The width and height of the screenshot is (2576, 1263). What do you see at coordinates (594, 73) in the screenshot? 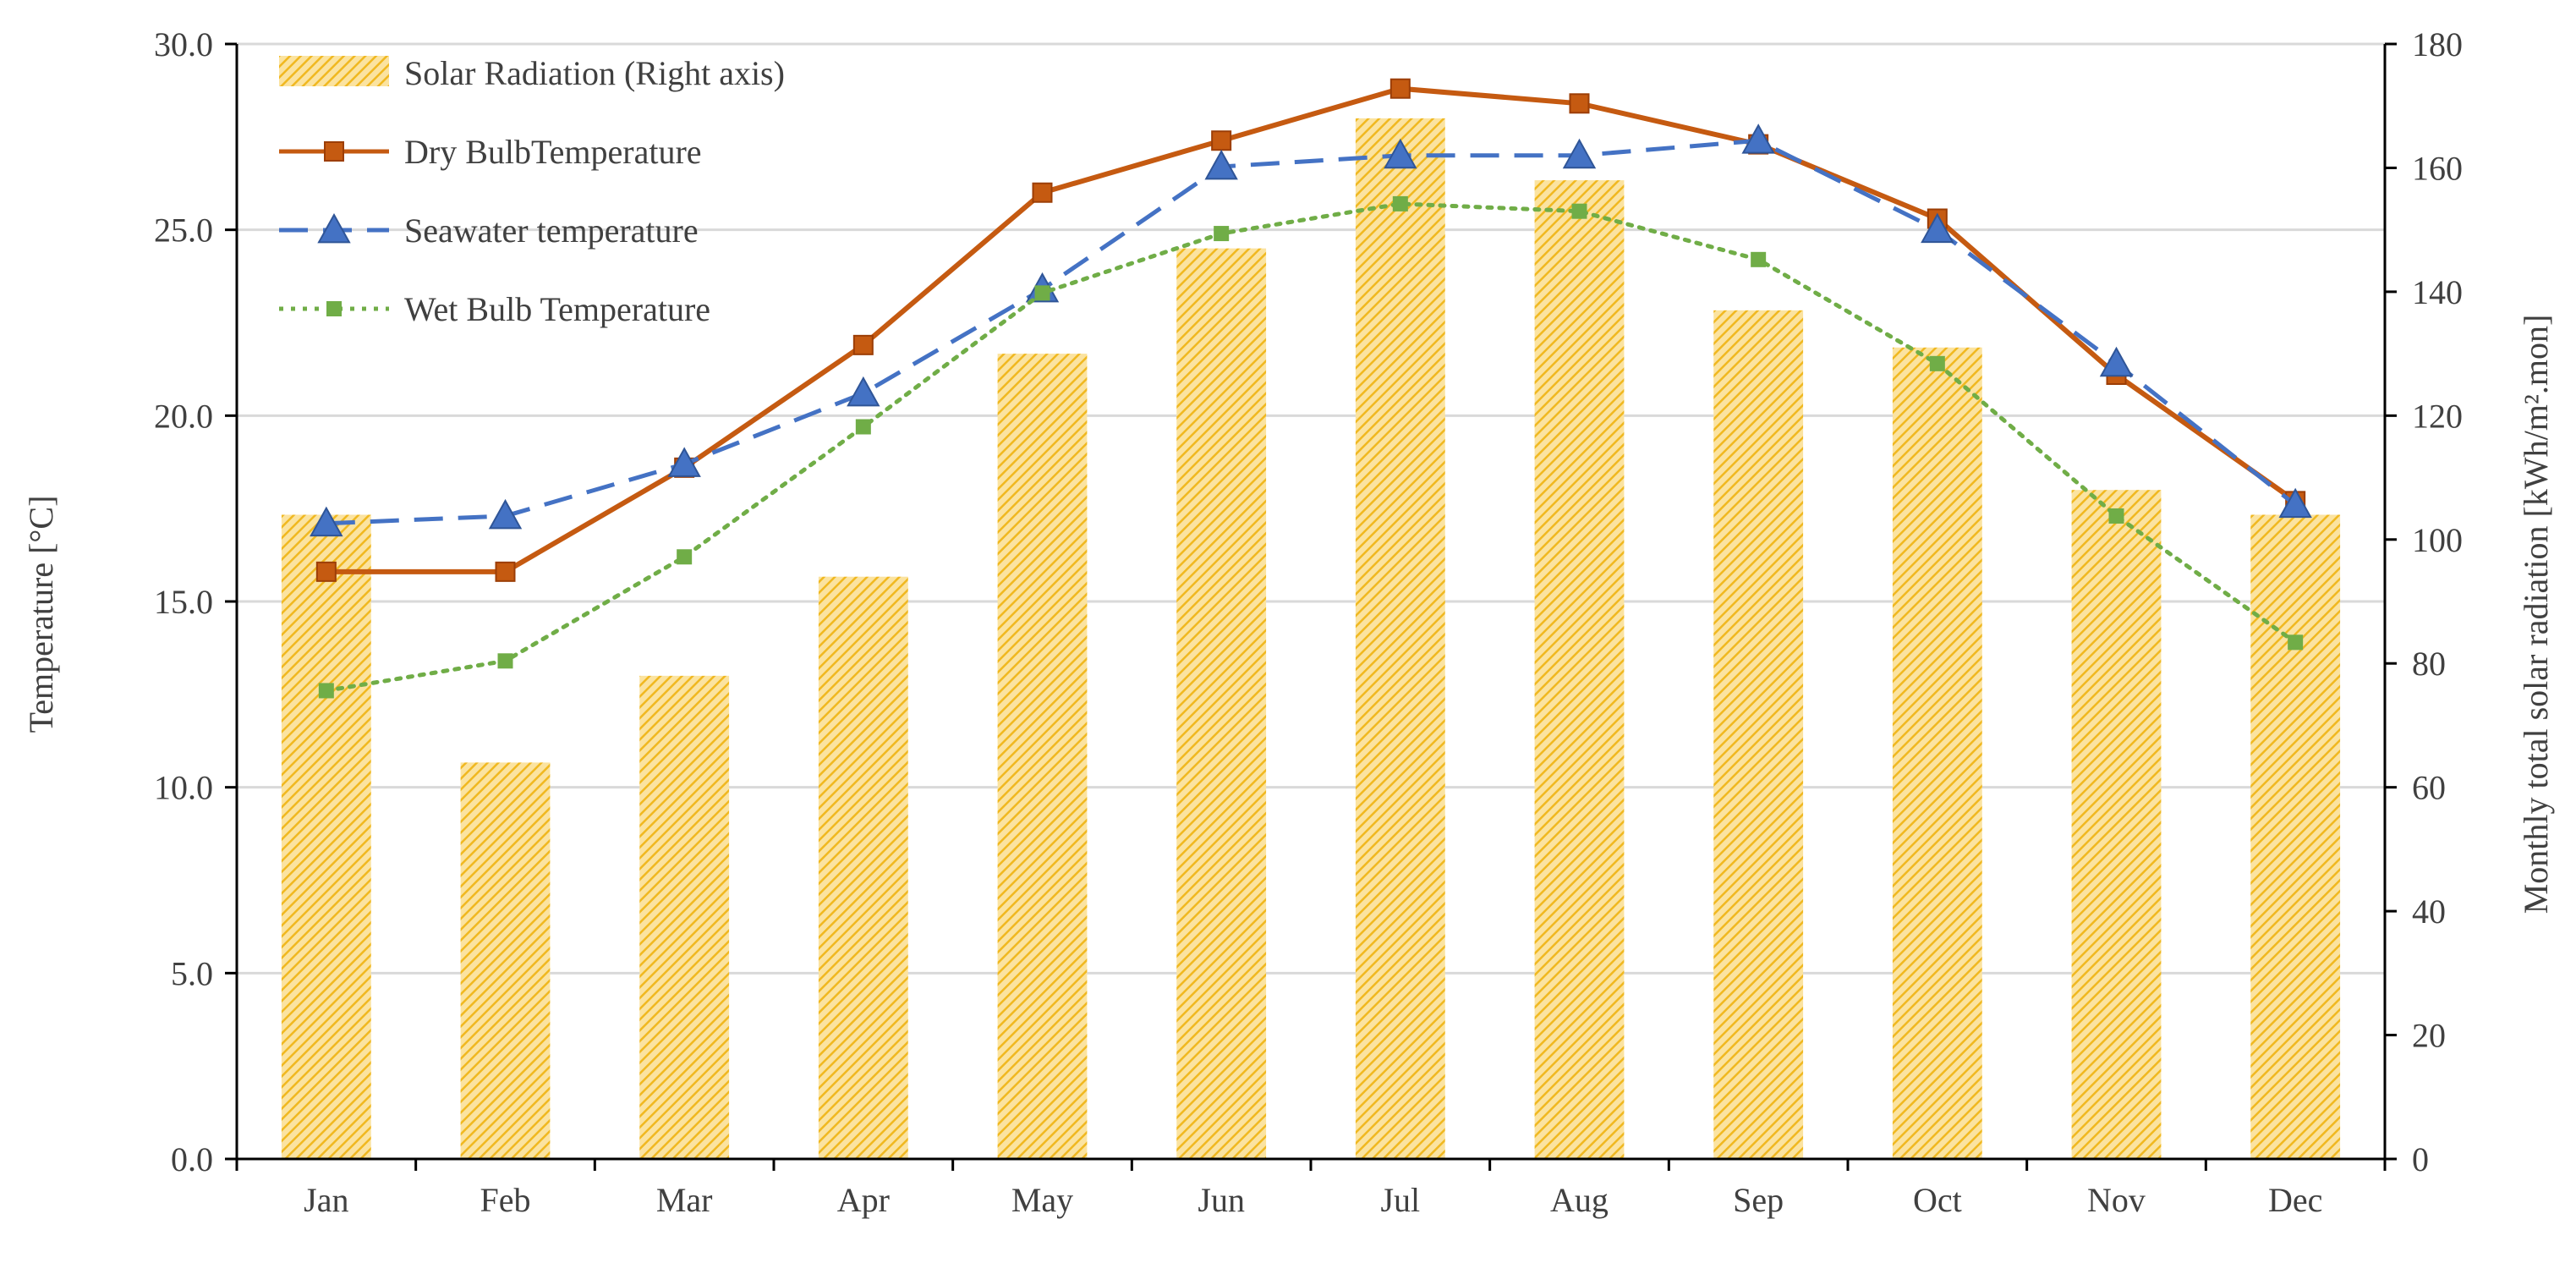
I see `legend-label: Solar Radiation (Right axis)` at bounding box center [594, 73].